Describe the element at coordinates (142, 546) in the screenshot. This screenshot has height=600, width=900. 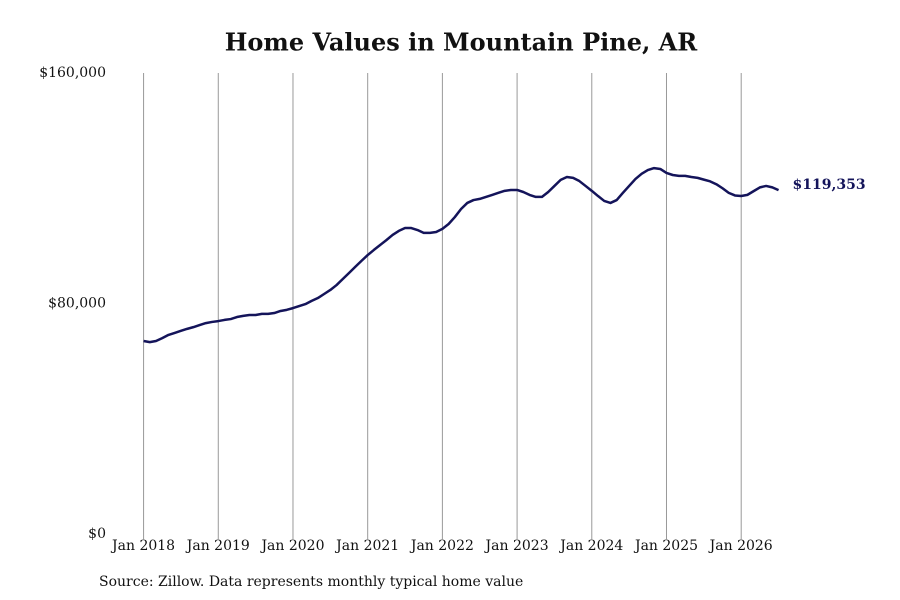
I see `x-tick-label: Jan 2018` at that location.